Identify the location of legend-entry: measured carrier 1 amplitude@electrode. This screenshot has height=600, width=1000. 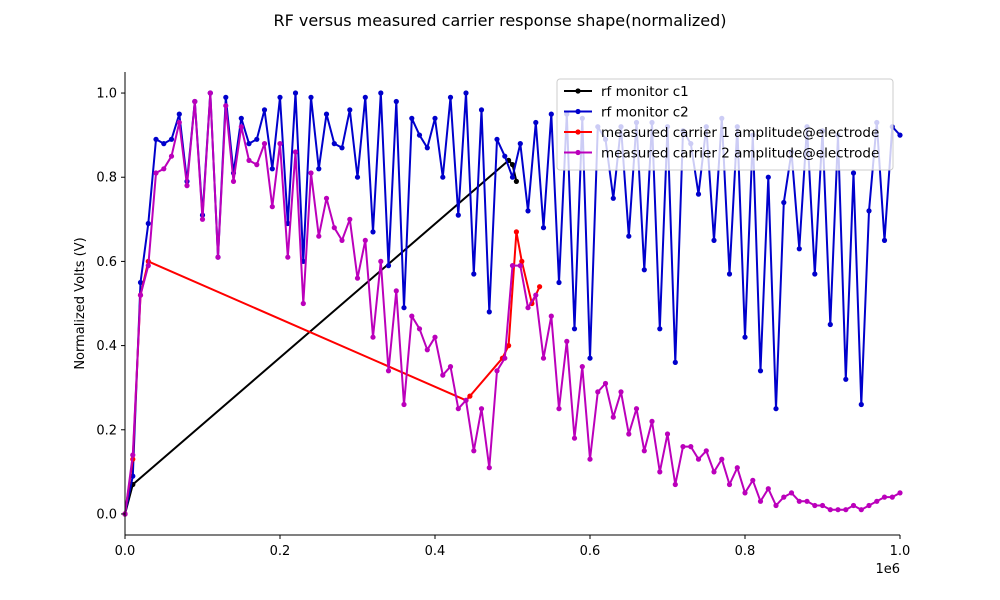
(721, 133).